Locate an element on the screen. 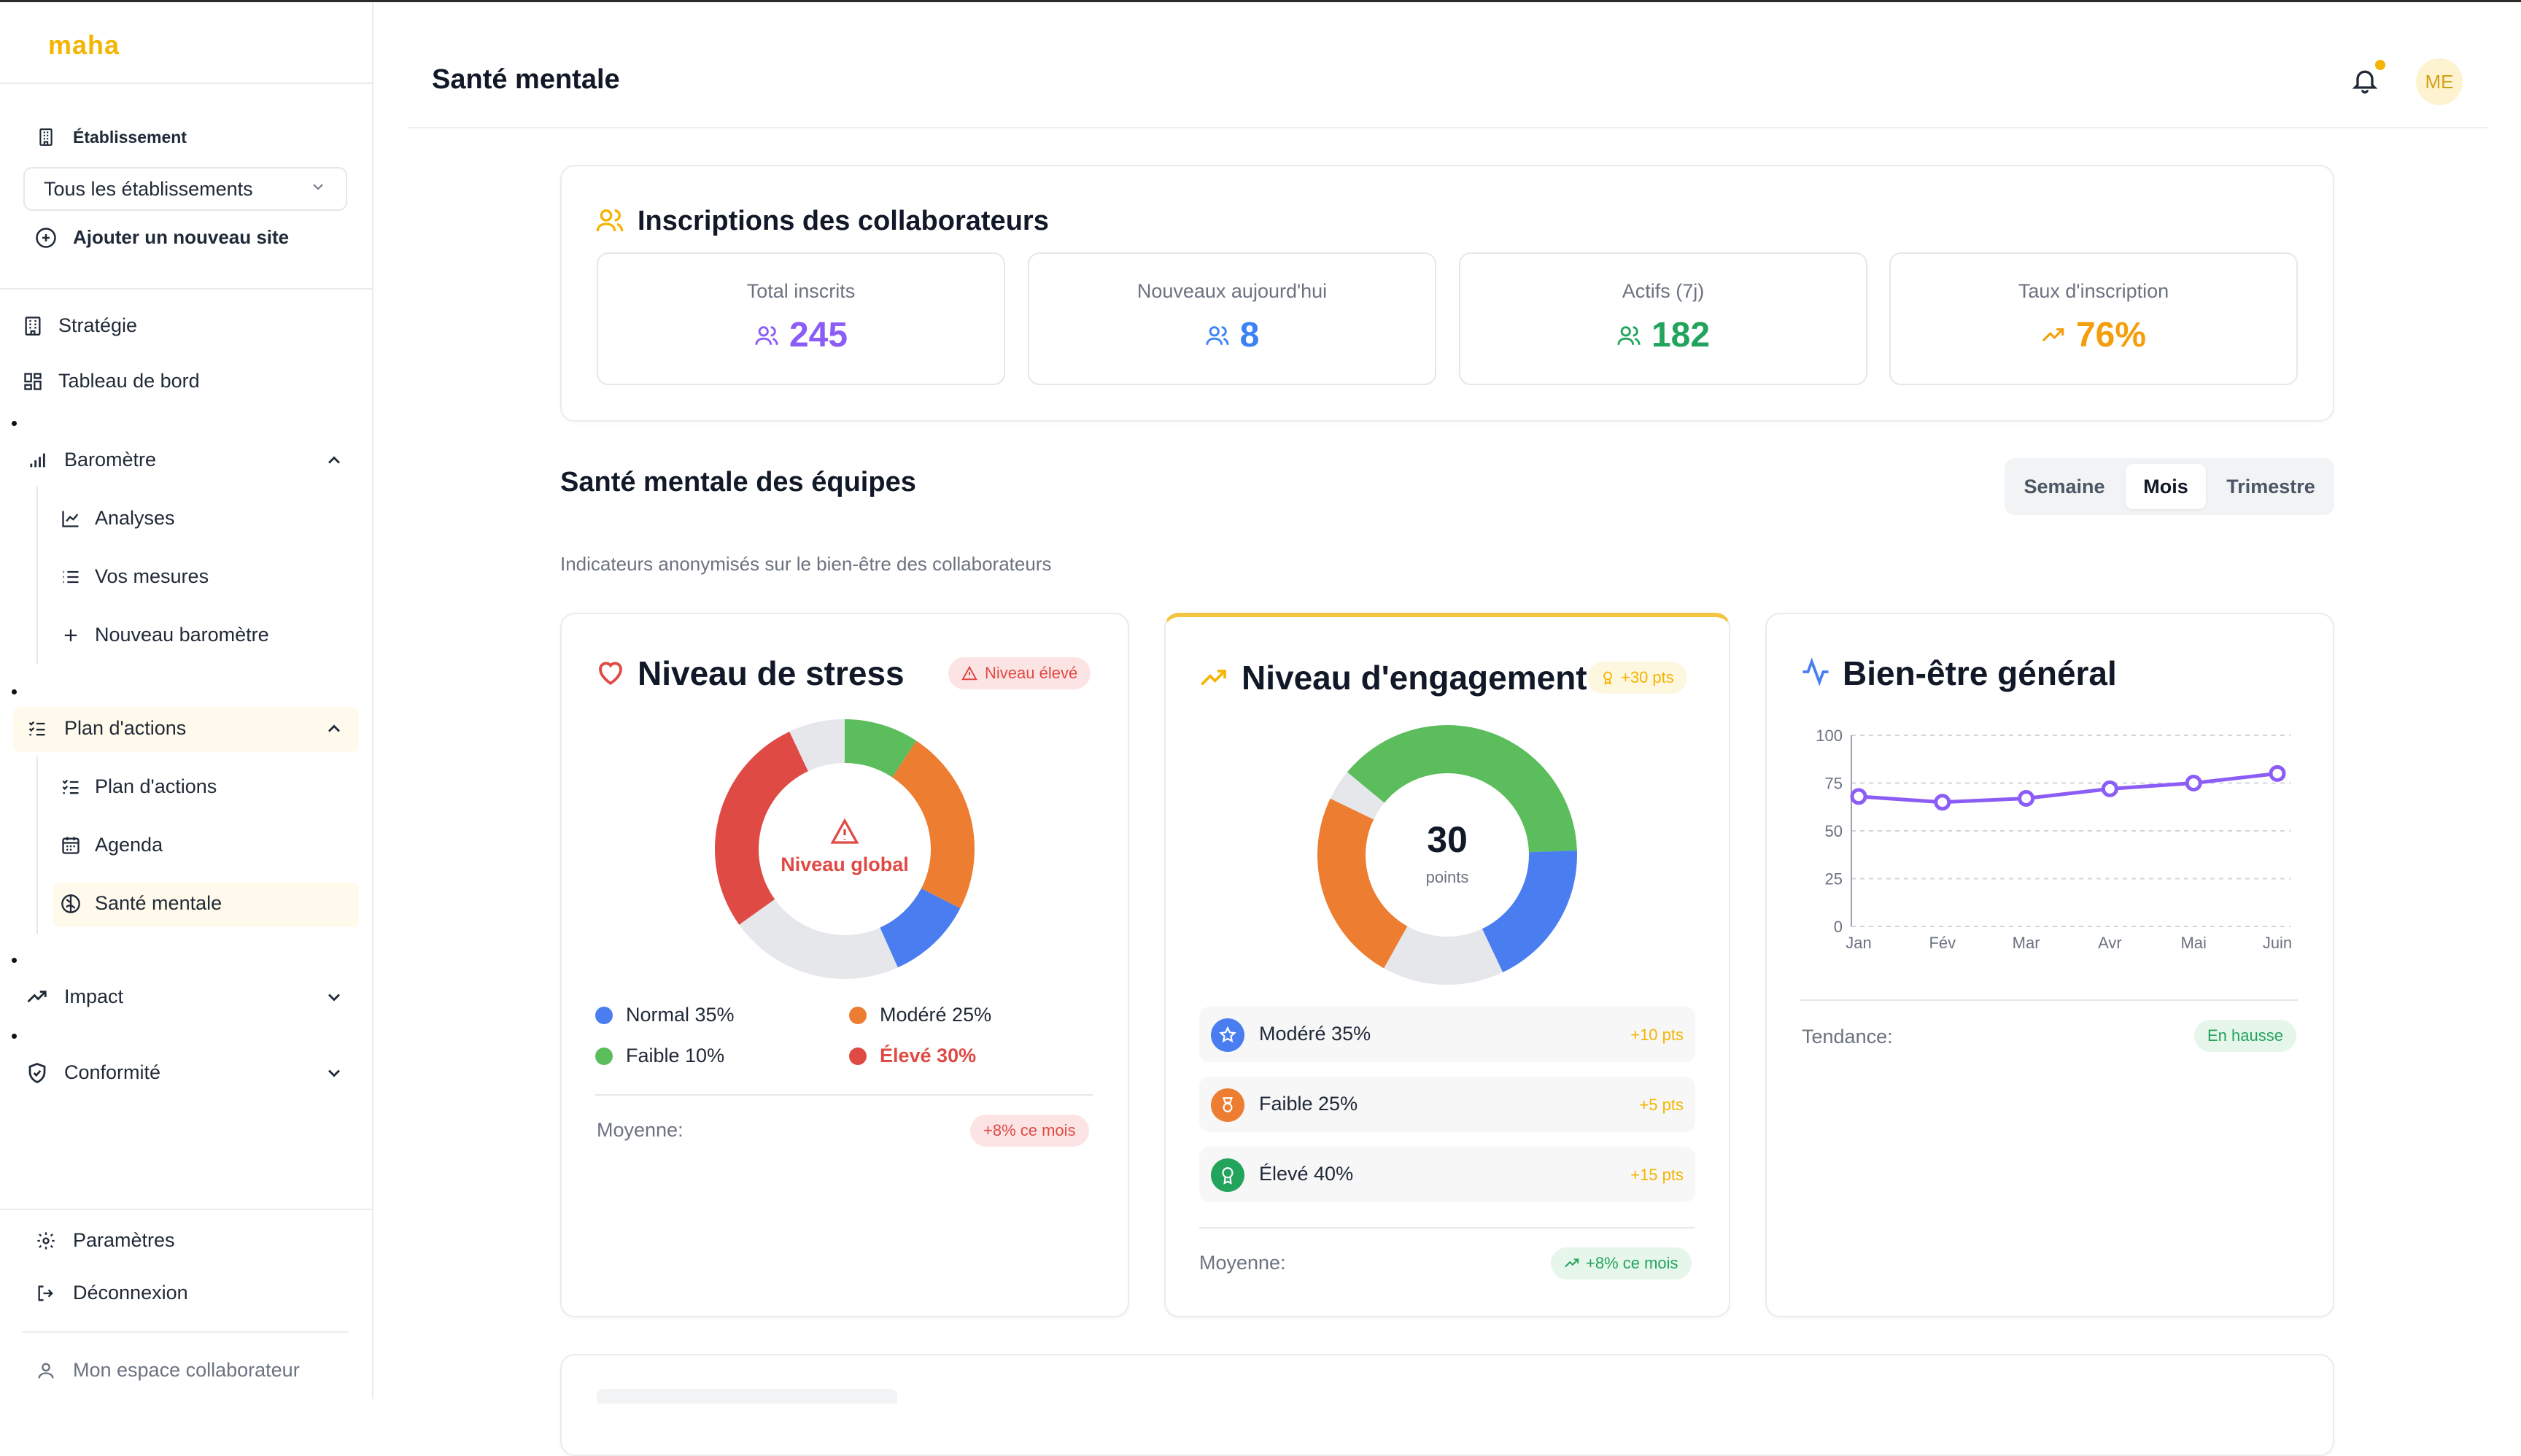 The height and width of the screenshot is (1456, 2521). bell-icon is located at coordinates (2364, 80).